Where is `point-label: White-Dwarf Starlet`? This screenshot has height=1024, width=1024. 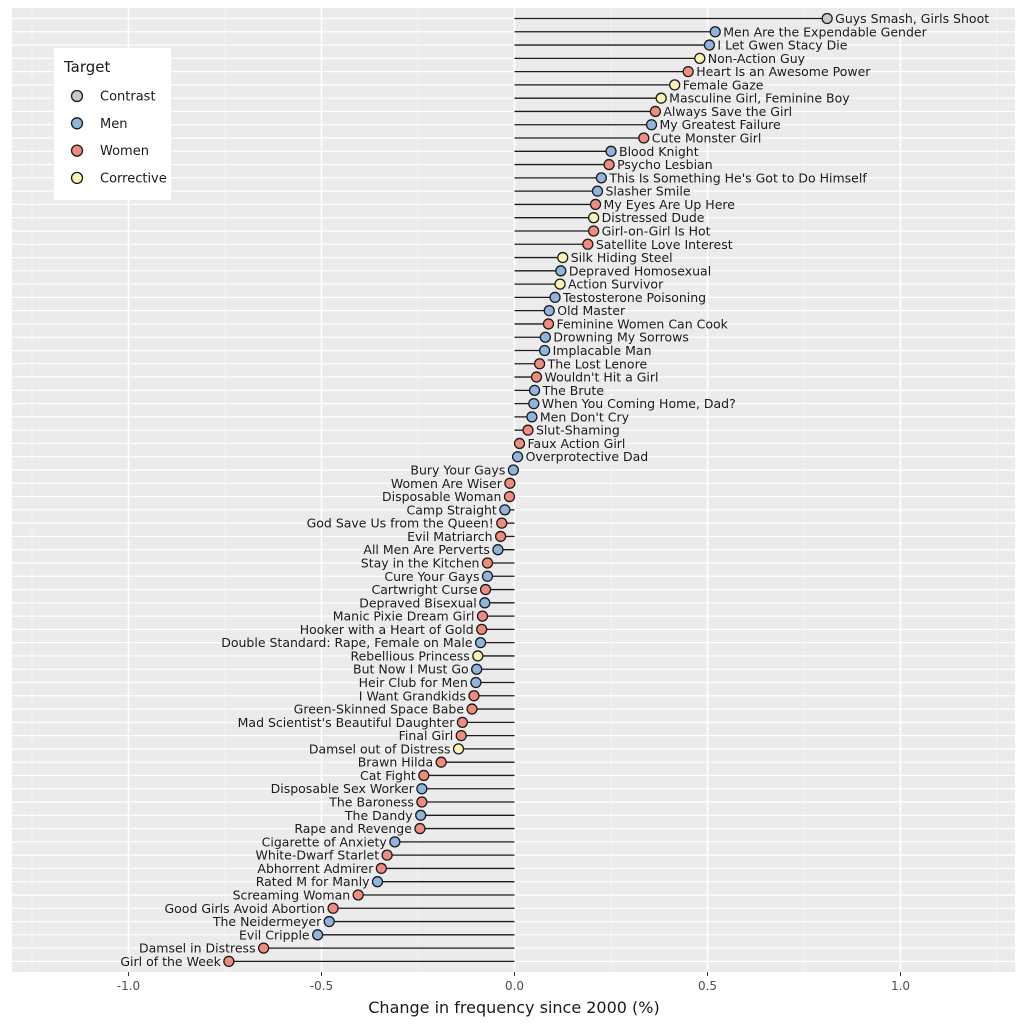 point-label: White-Dwarf Starlet is located at coordinates (318, 855).